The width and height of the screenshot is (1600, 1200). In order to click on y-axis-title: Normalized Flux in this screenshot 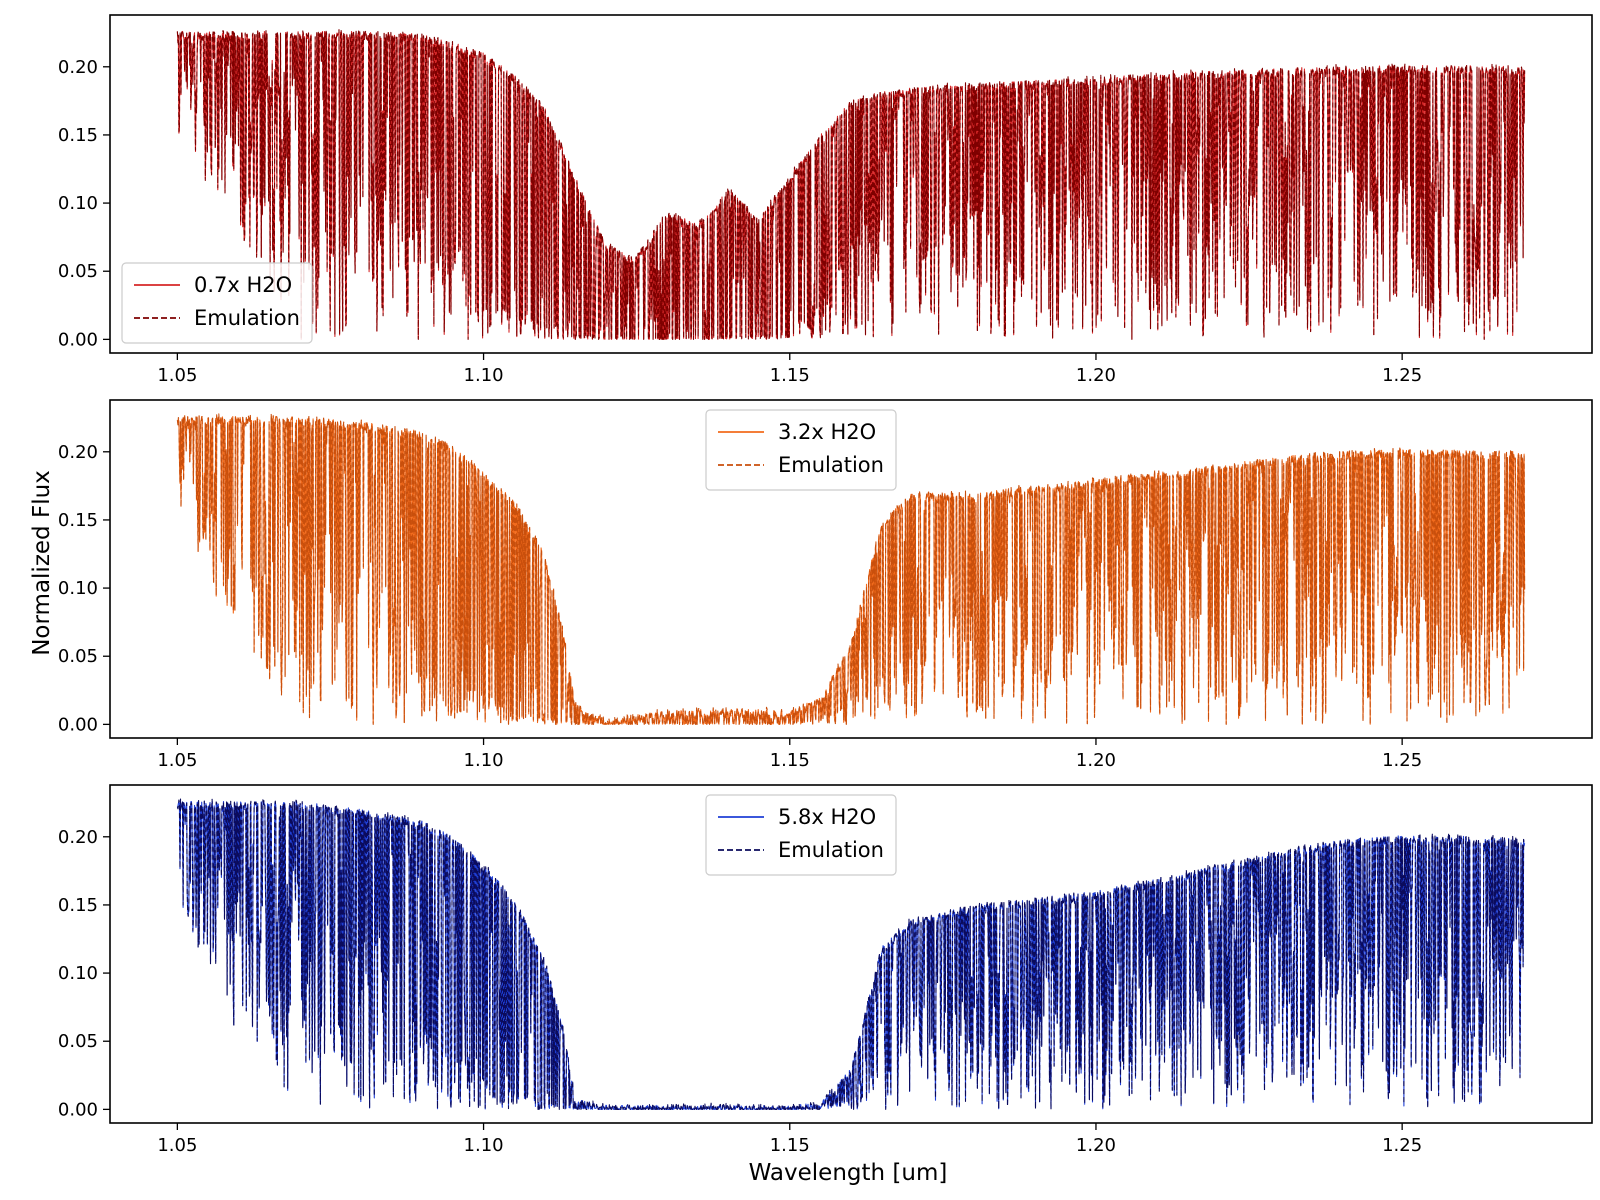, I will do `click(42, 563)`.